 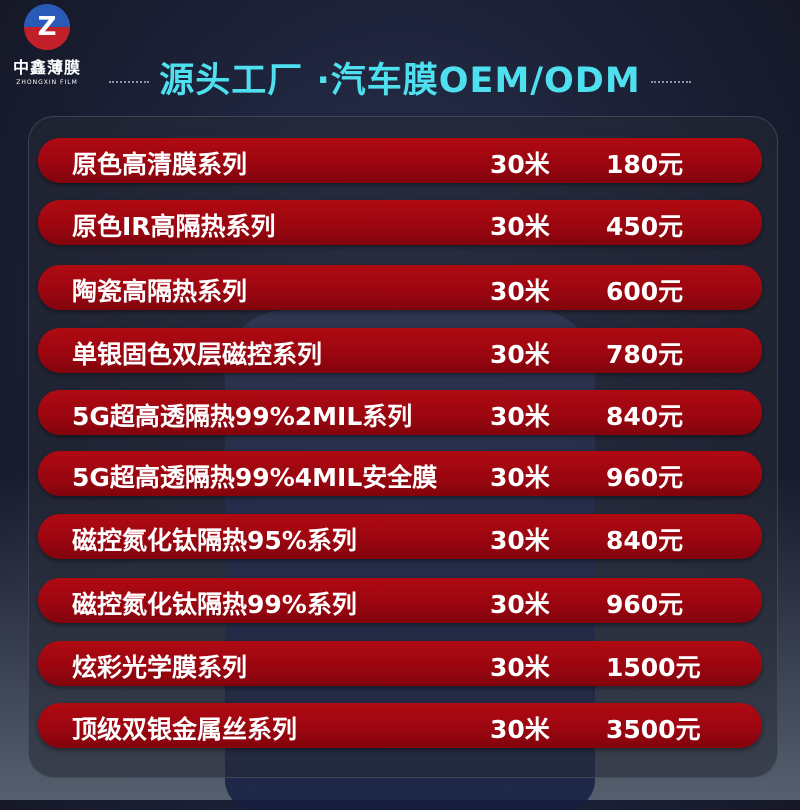 What do you see at coordinates (47, 82) in the screenshot?
I see `brand-name-en: ZHONGXIN FILM` at bounding box center [47, 82].